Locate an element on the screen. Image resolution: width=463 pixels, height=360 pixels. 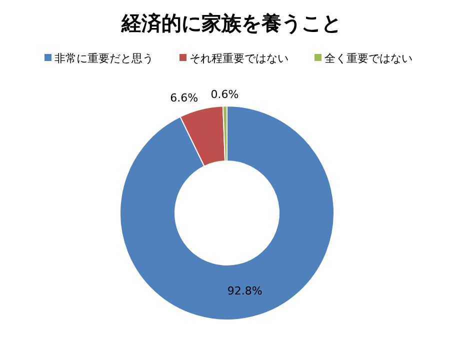
chart-title: 経済的に家族を養うこと is located at coordinates (231, 23).